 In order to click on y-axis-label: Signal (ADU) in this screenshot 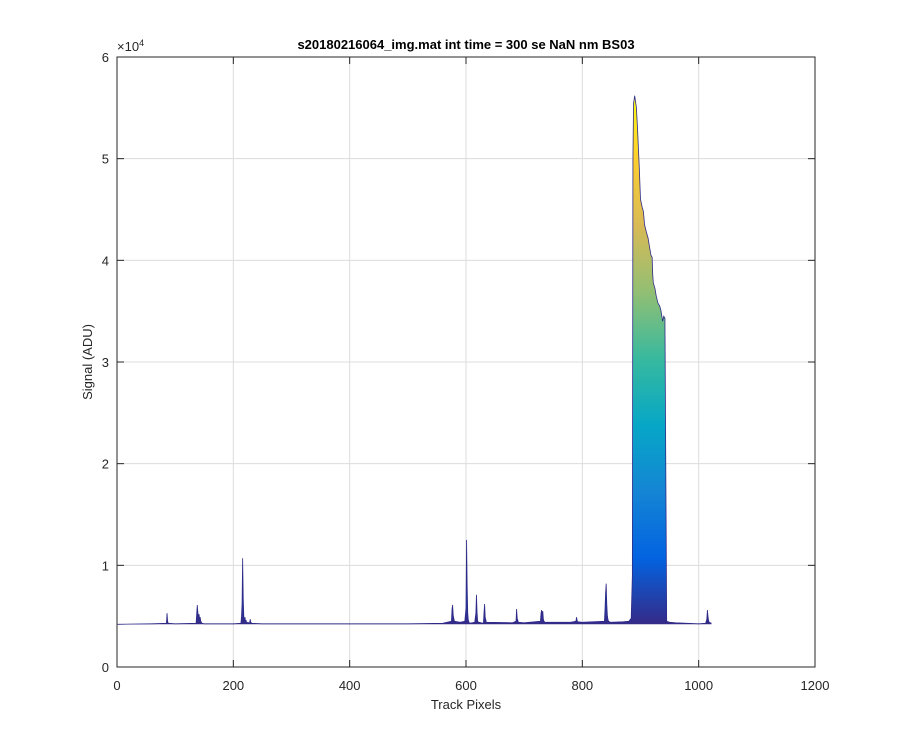, I will do `click(87, 362)`.